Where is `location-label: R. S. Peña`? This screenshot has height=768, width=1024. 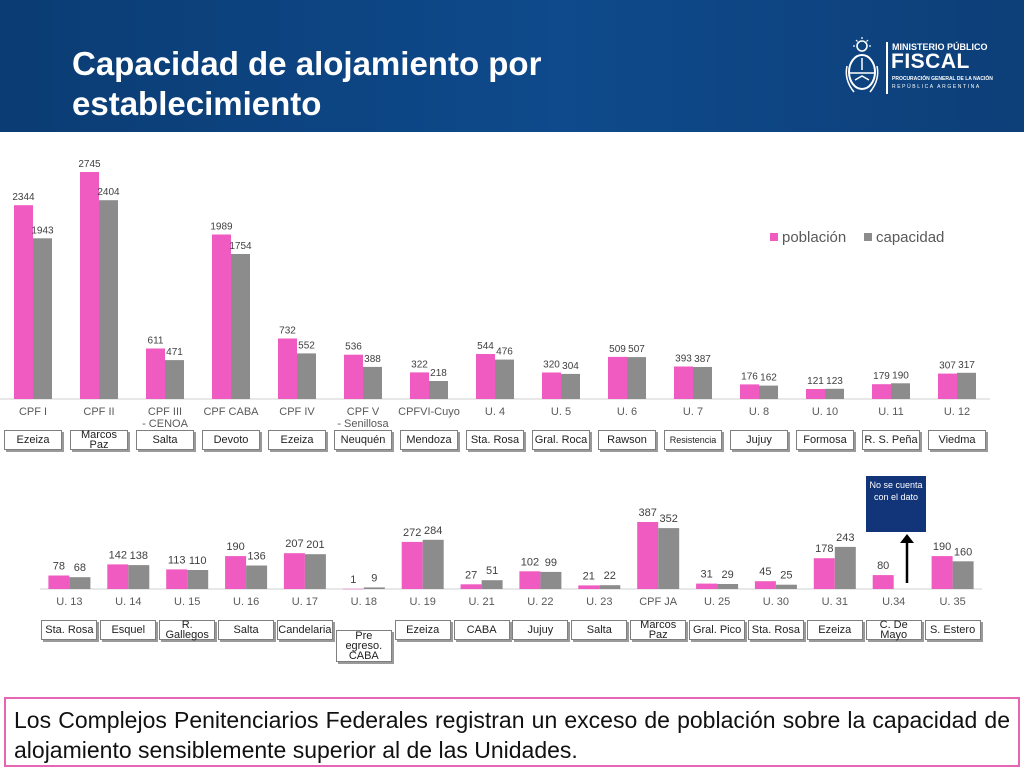
location-label: R. S. Peña is located at coordinates (891, 440).